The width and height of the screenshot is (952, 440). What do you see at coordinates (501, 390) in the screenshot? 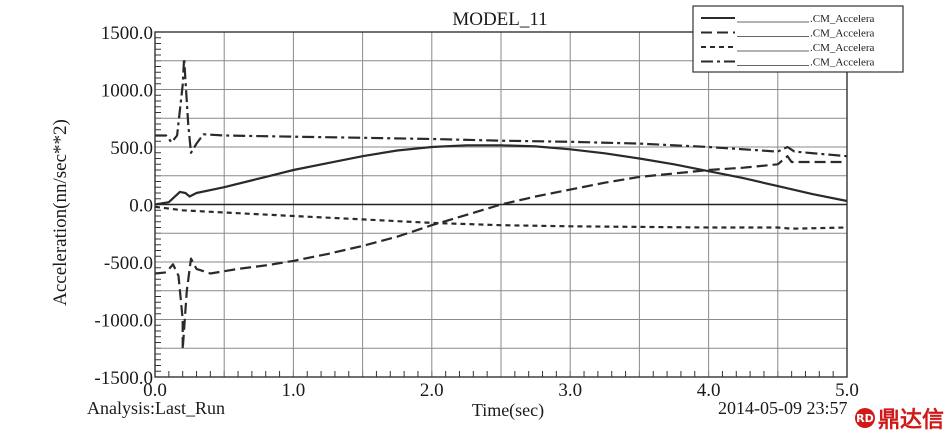
I see `x-tick-labels: 0.0 1.0 2.0 3.0 4.0 5.0` at bounding box center [501, 390].